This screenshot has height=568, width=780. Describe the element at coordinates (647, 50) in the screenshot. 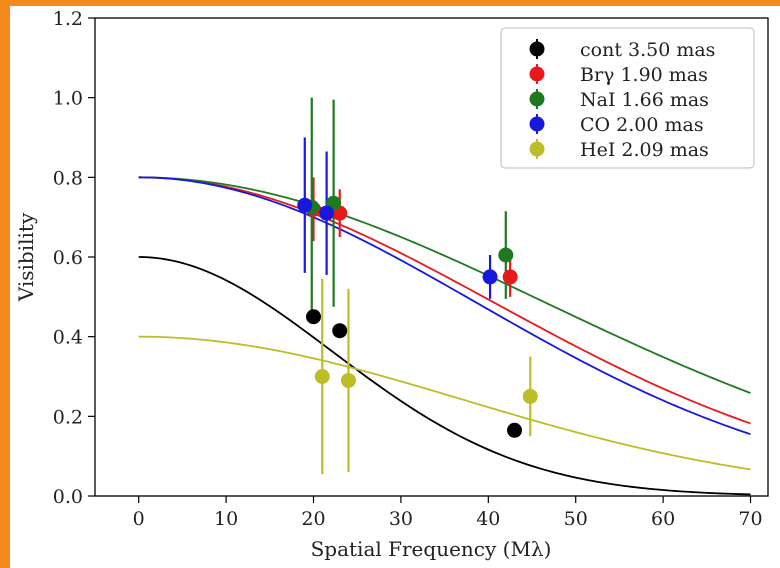

I see `legend-label: cont 3.50 mas` at that location.